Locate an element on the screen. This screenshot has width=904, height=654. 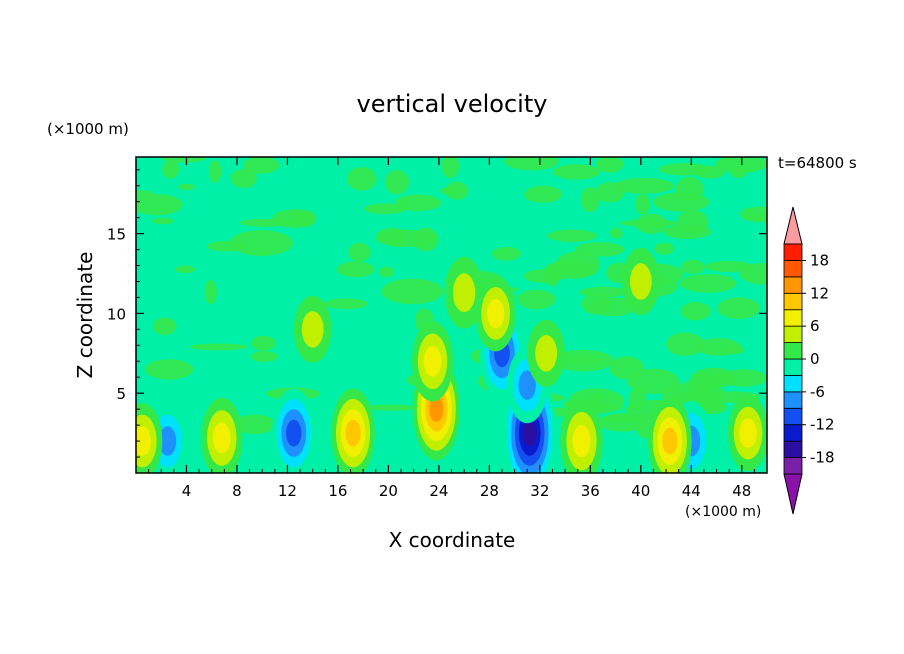
colorbar-tick-label: 0 is located at coordinates (815, 359).